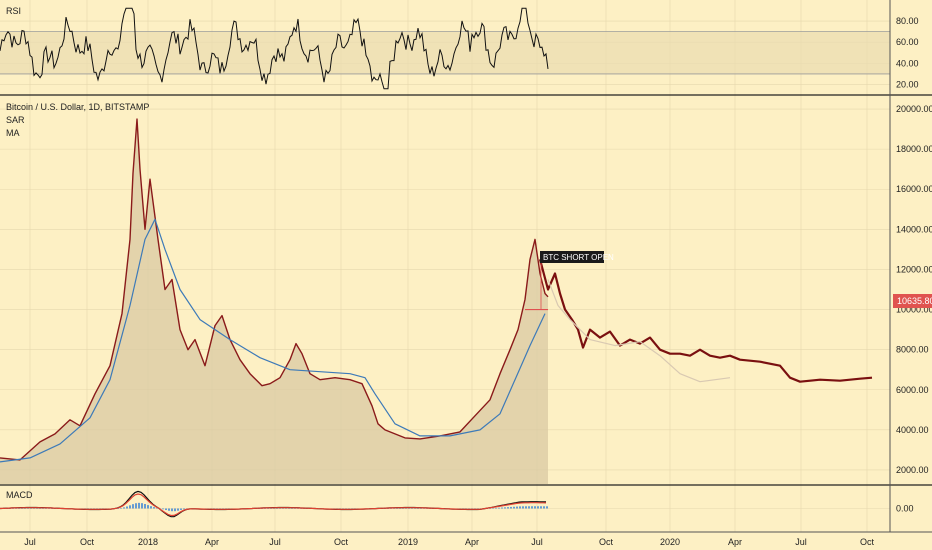  I want to click on price-title: Bitcoin / U.S. Dollar, 1D, BITSTAMP, so click(77, 107).